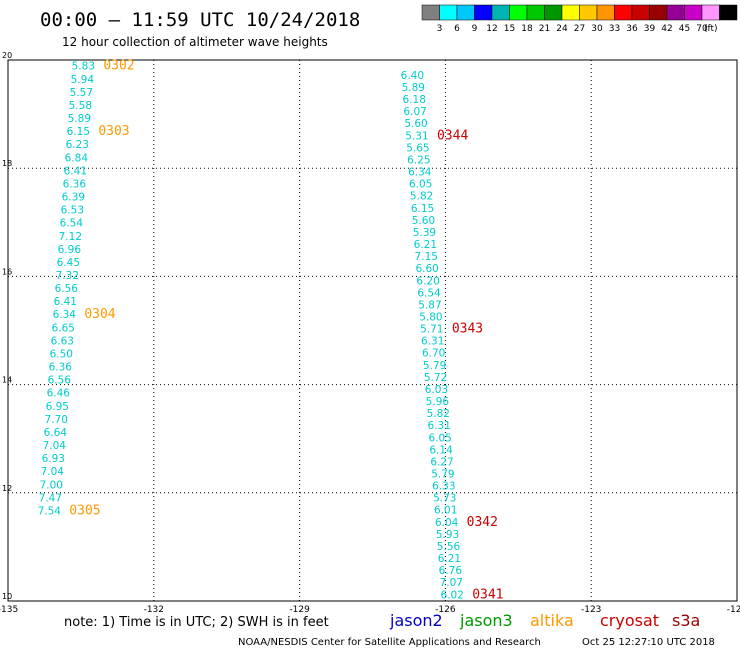  What do you see at coordinates (56, 433) in the screenshot?
I see `wave-height-value: 6.64` at bounding box center [56, 433].